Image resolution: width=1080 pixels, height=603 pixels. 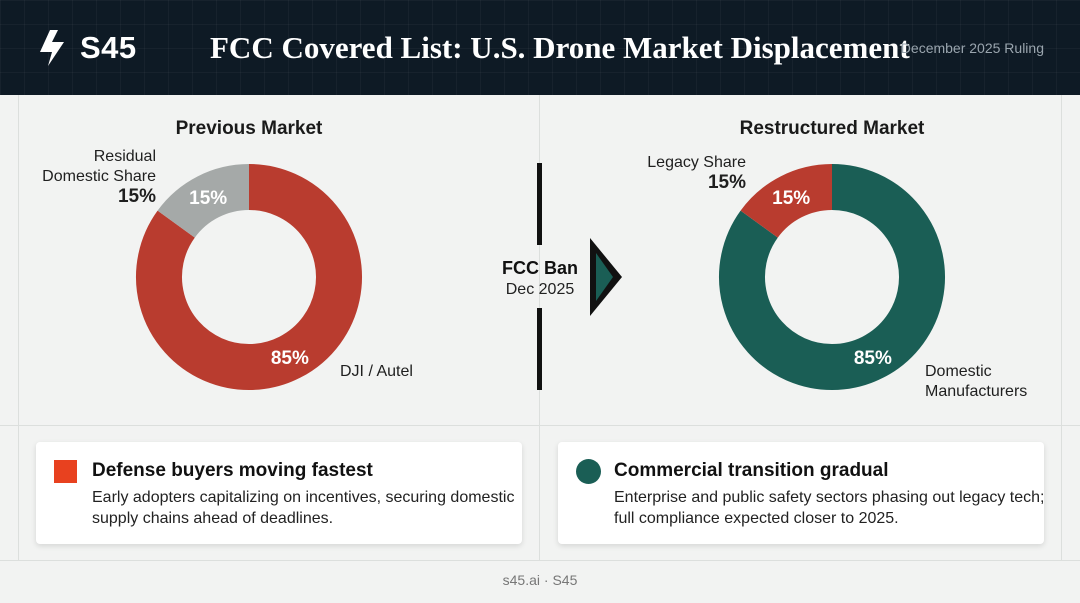 I want to click on card-defense-heading: Defense buyers moving fastest, so click(x=232, y=470).